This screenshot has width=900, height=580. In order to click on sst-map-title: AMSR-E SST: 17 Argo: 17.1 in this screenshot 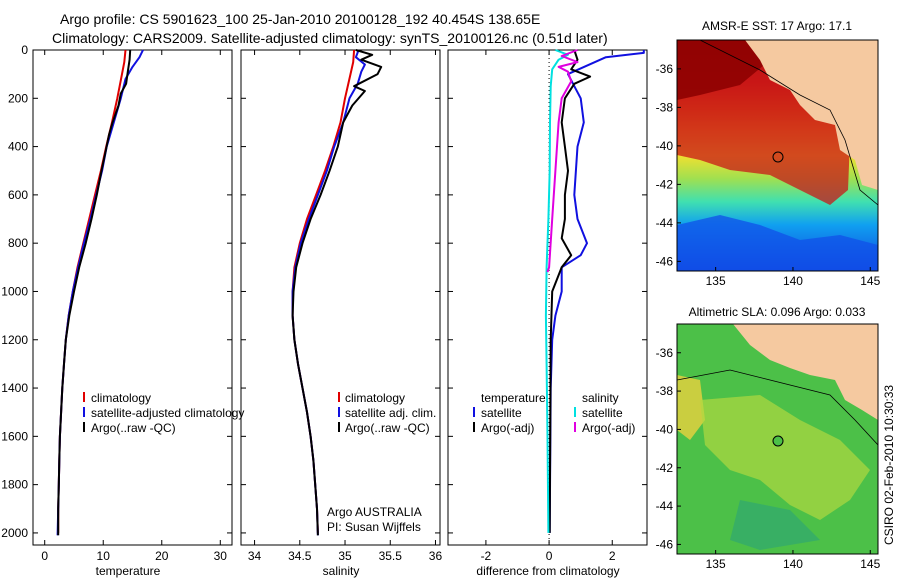, I will do `click(777, 26)`.